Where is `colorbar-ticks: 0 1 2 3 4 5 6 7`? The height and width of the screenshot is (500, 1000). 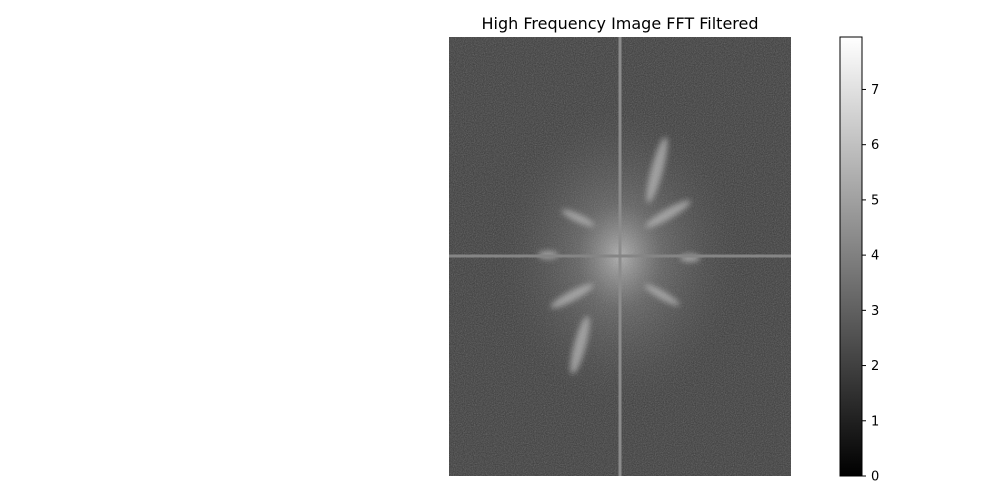 colorbar-ticks: 0 1 2 3 4 5 6 7 is located at coordinates (870, 284).